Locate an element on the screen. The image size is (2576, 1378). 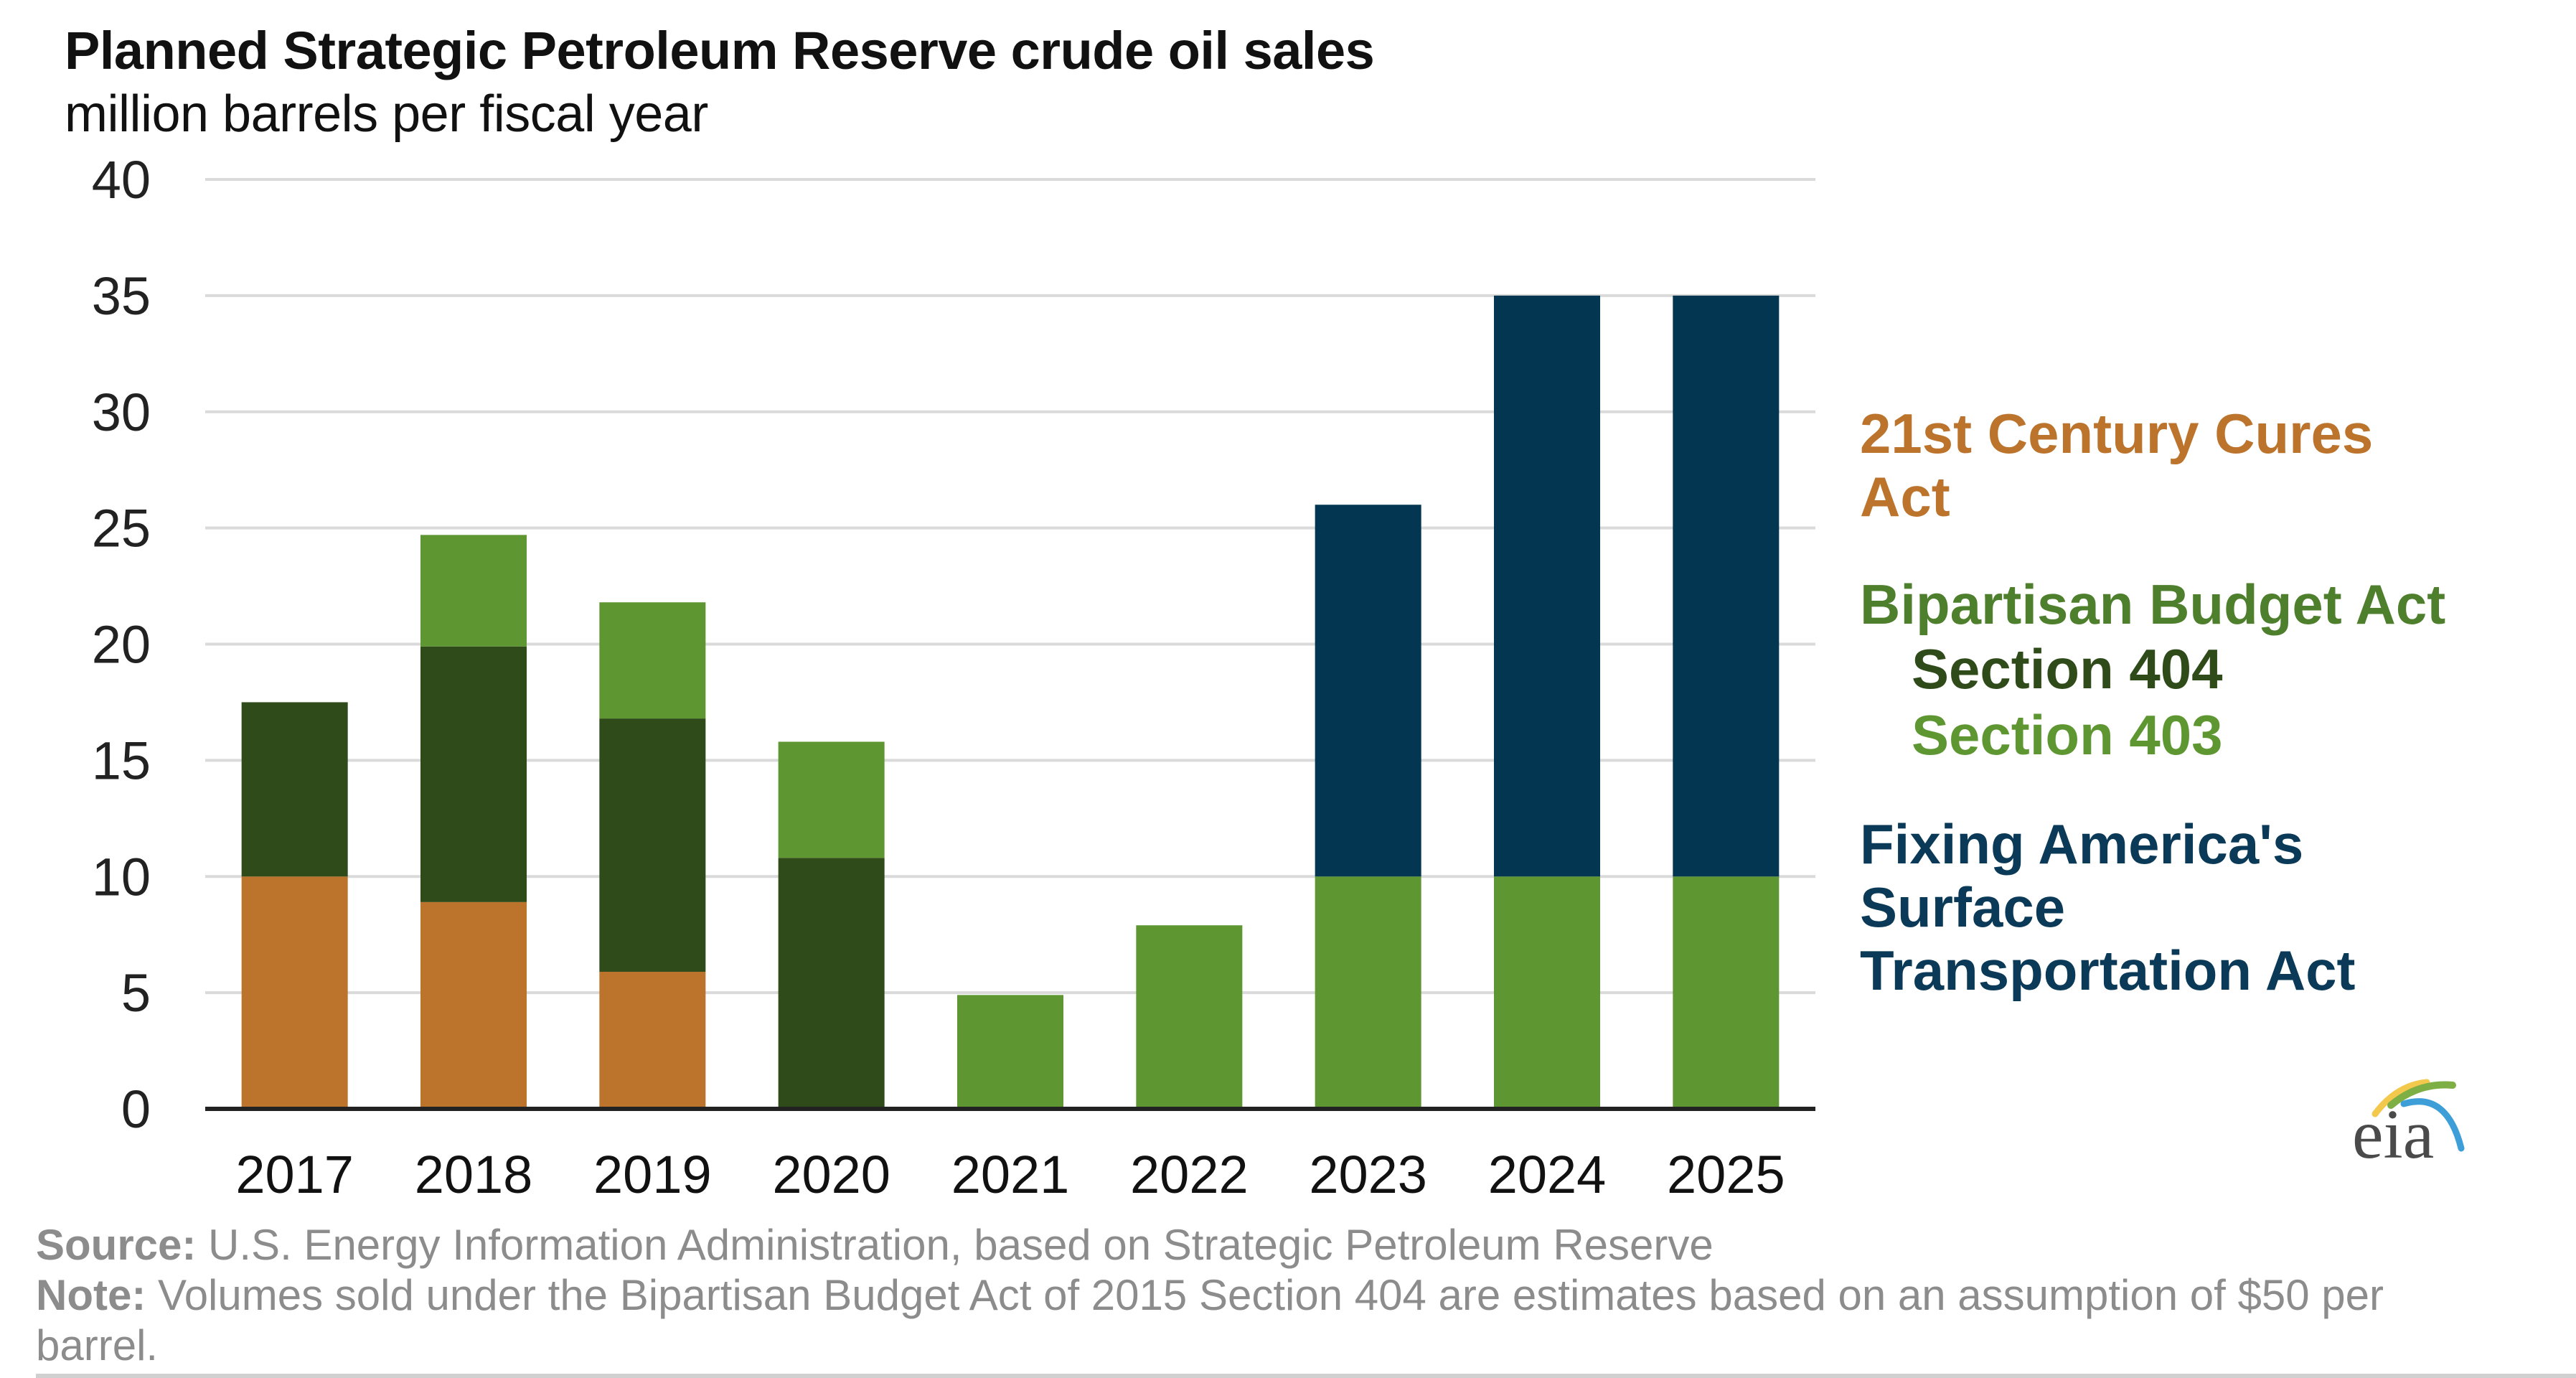
legend-fast-line2: Surface is located at coordinates (1963, 907).